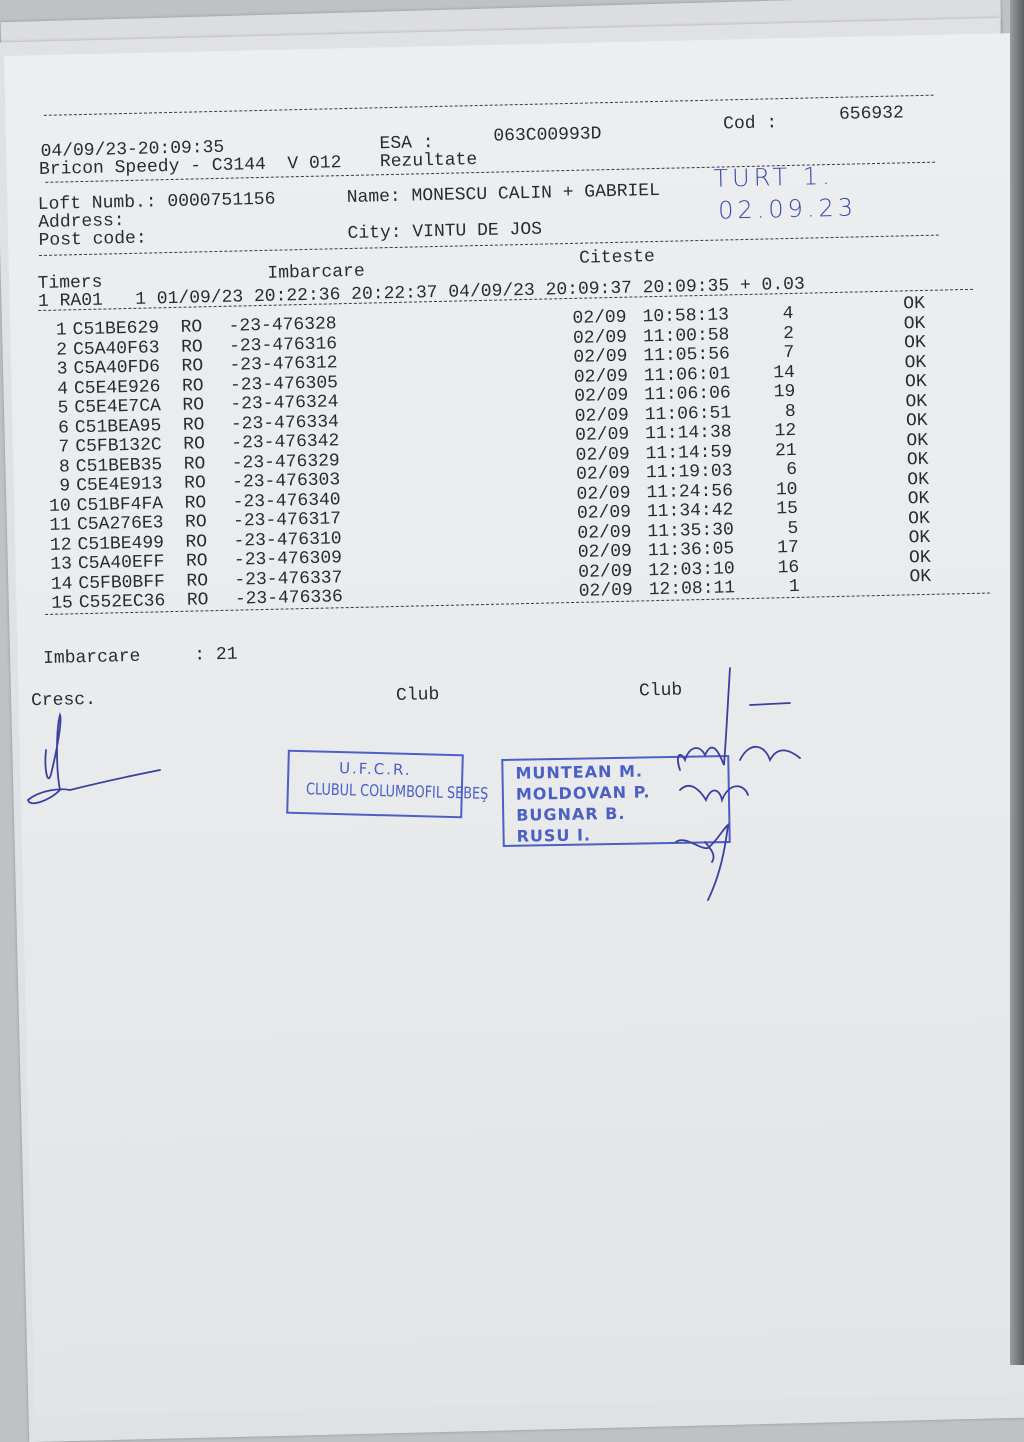  I want to click on breeder-signature, so click(93, 758).